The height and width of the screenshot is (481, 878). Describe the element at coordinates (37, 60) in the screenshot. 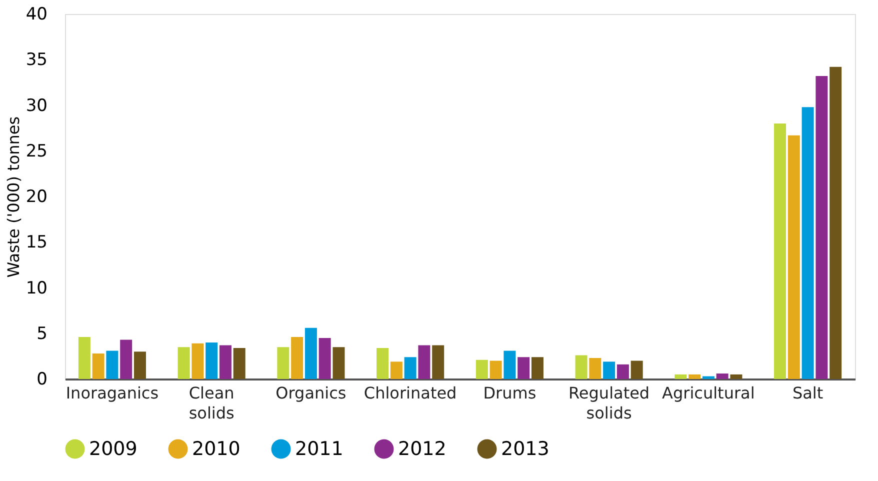

I see `y-tick-label: 35` at that location.